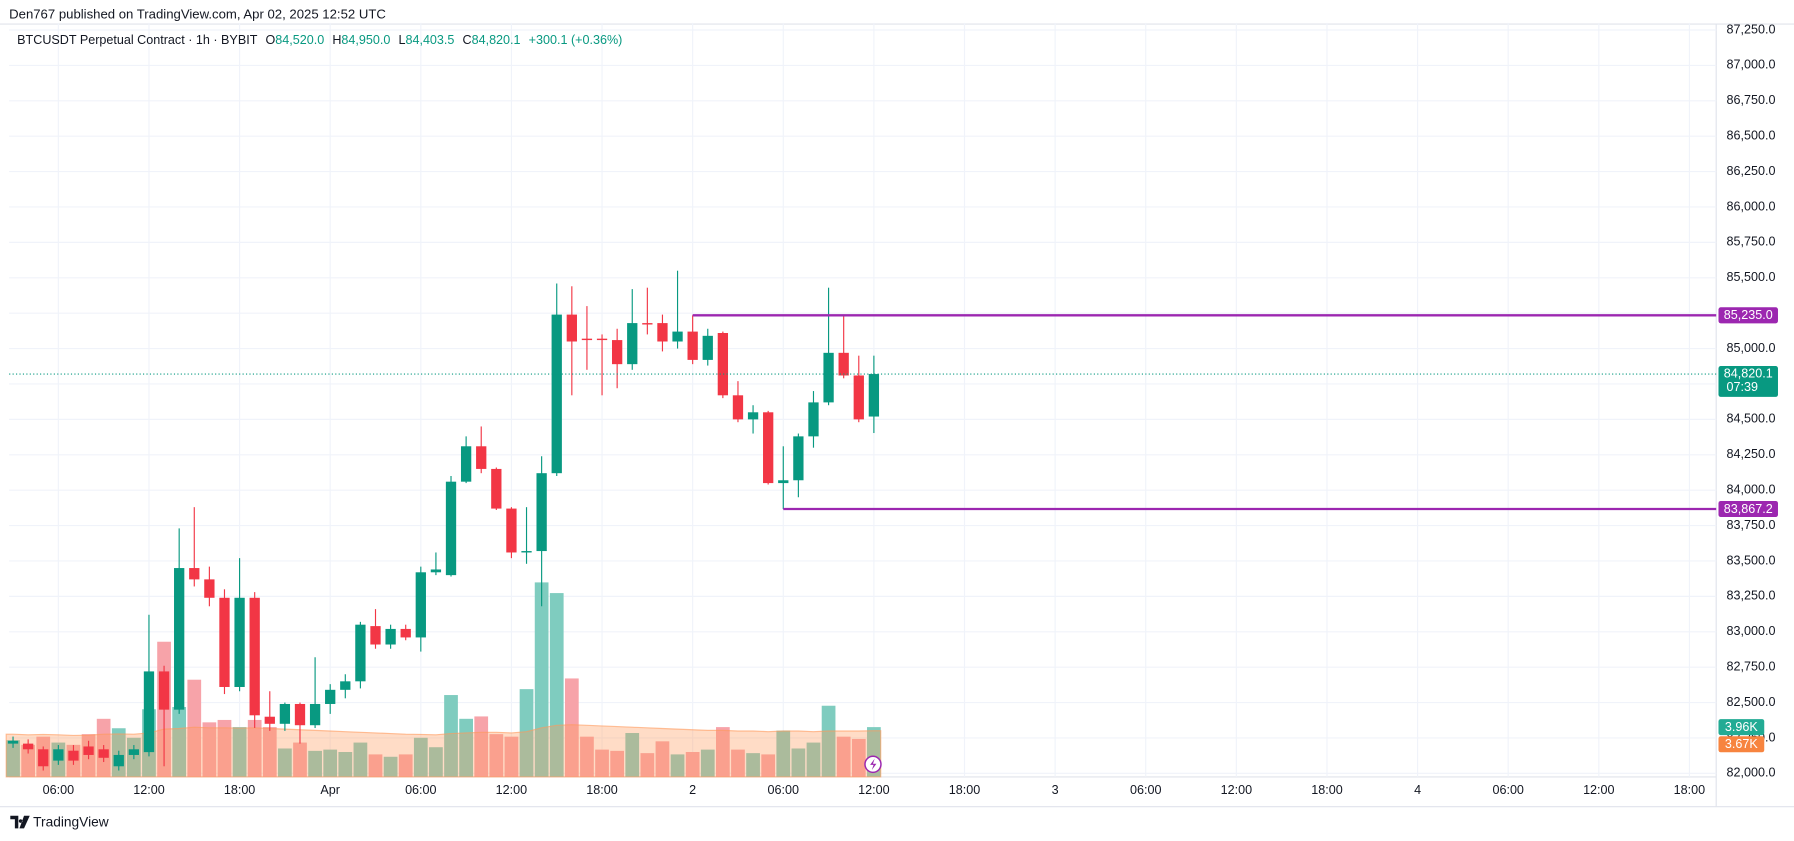 Image resolution: width=1794 pixels, height=841 pixels. I want to click on volume-ma-box, so click(1741, 744).